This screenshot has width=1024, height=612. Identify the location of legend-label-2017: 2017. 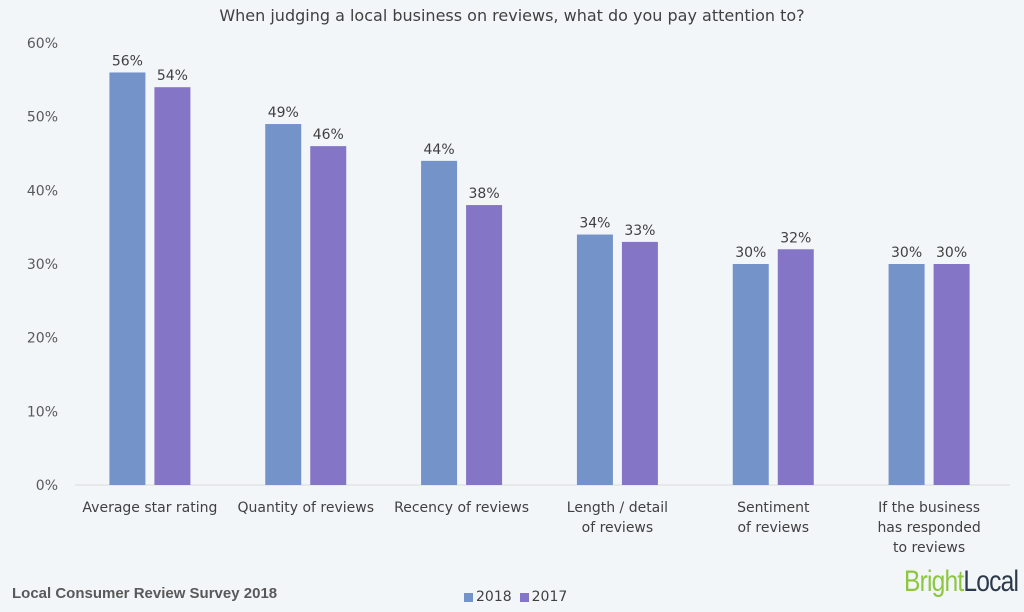
(549, 597).